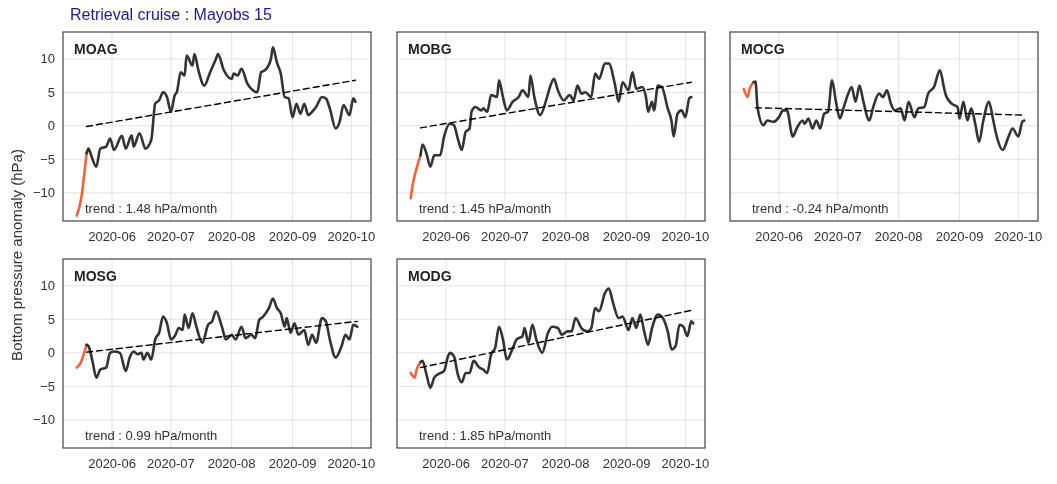 The height and width of the screenshot is (484, 1057). I want to click on text: MOSG, so click(95, 276).